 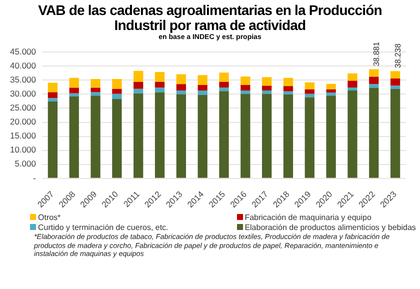 What do you see at coordinates (210, 17) in the screenshot?
I see `chart-title: VAB de las cadenas agroalimentarias en la Producción Industril por rama de actividad` at bounding box center [210, 17].